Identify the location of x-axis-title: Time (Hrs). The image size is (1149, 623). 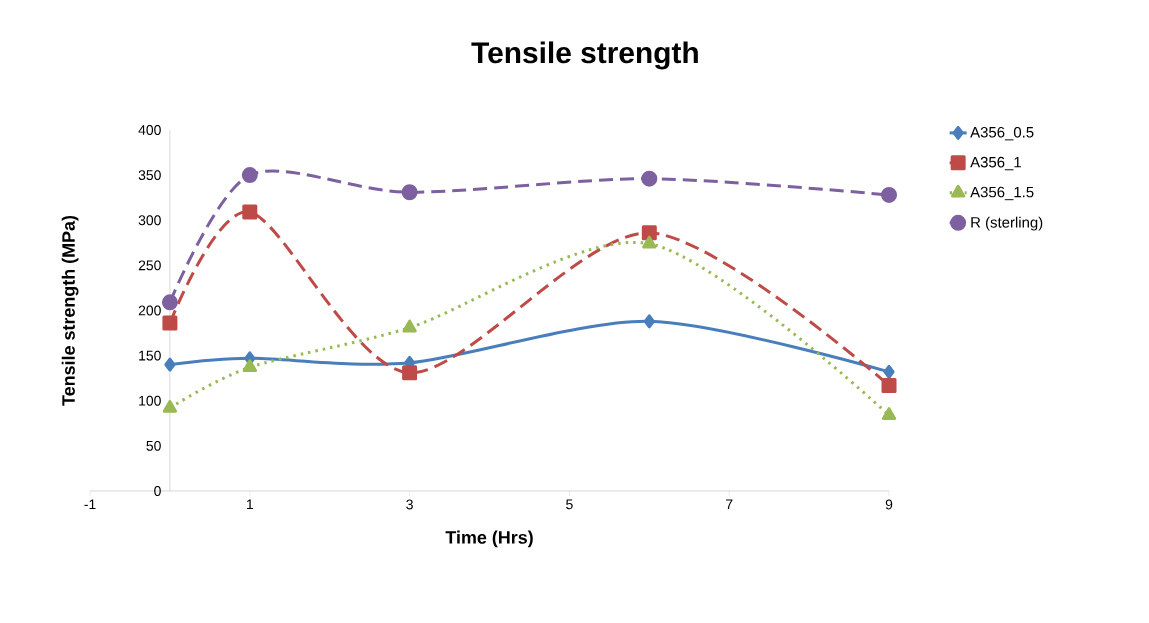
(489, 539).